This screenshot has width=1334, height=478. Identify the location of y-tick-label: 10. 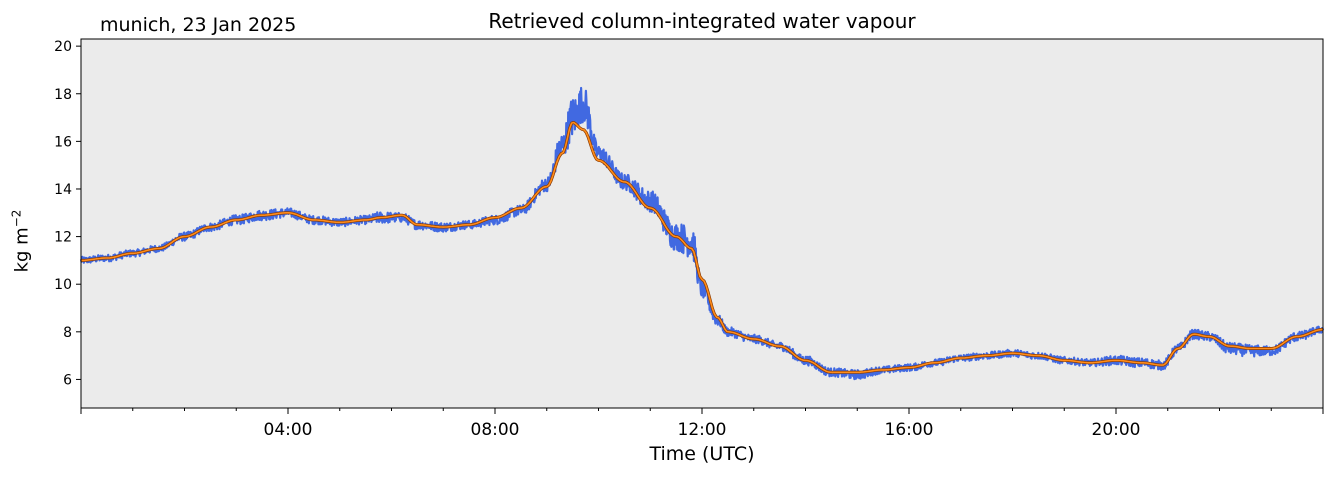
(63, 285).